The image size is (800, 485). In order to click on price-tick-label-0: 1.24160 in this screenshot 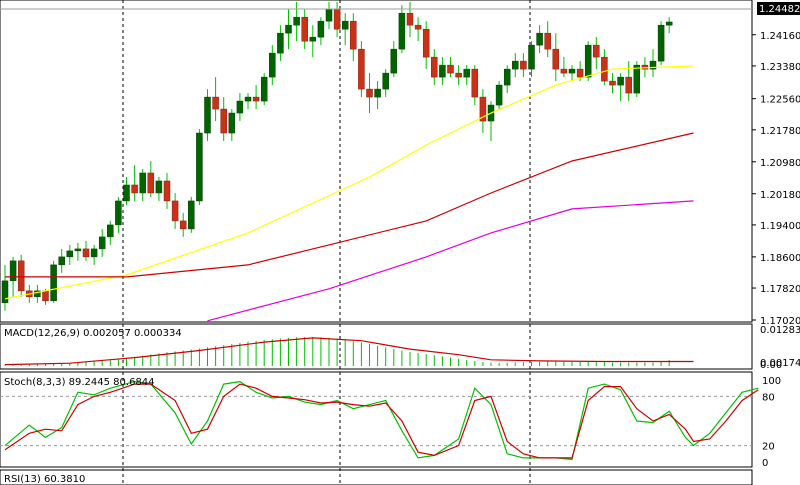, I will do `click(780, 36)`.